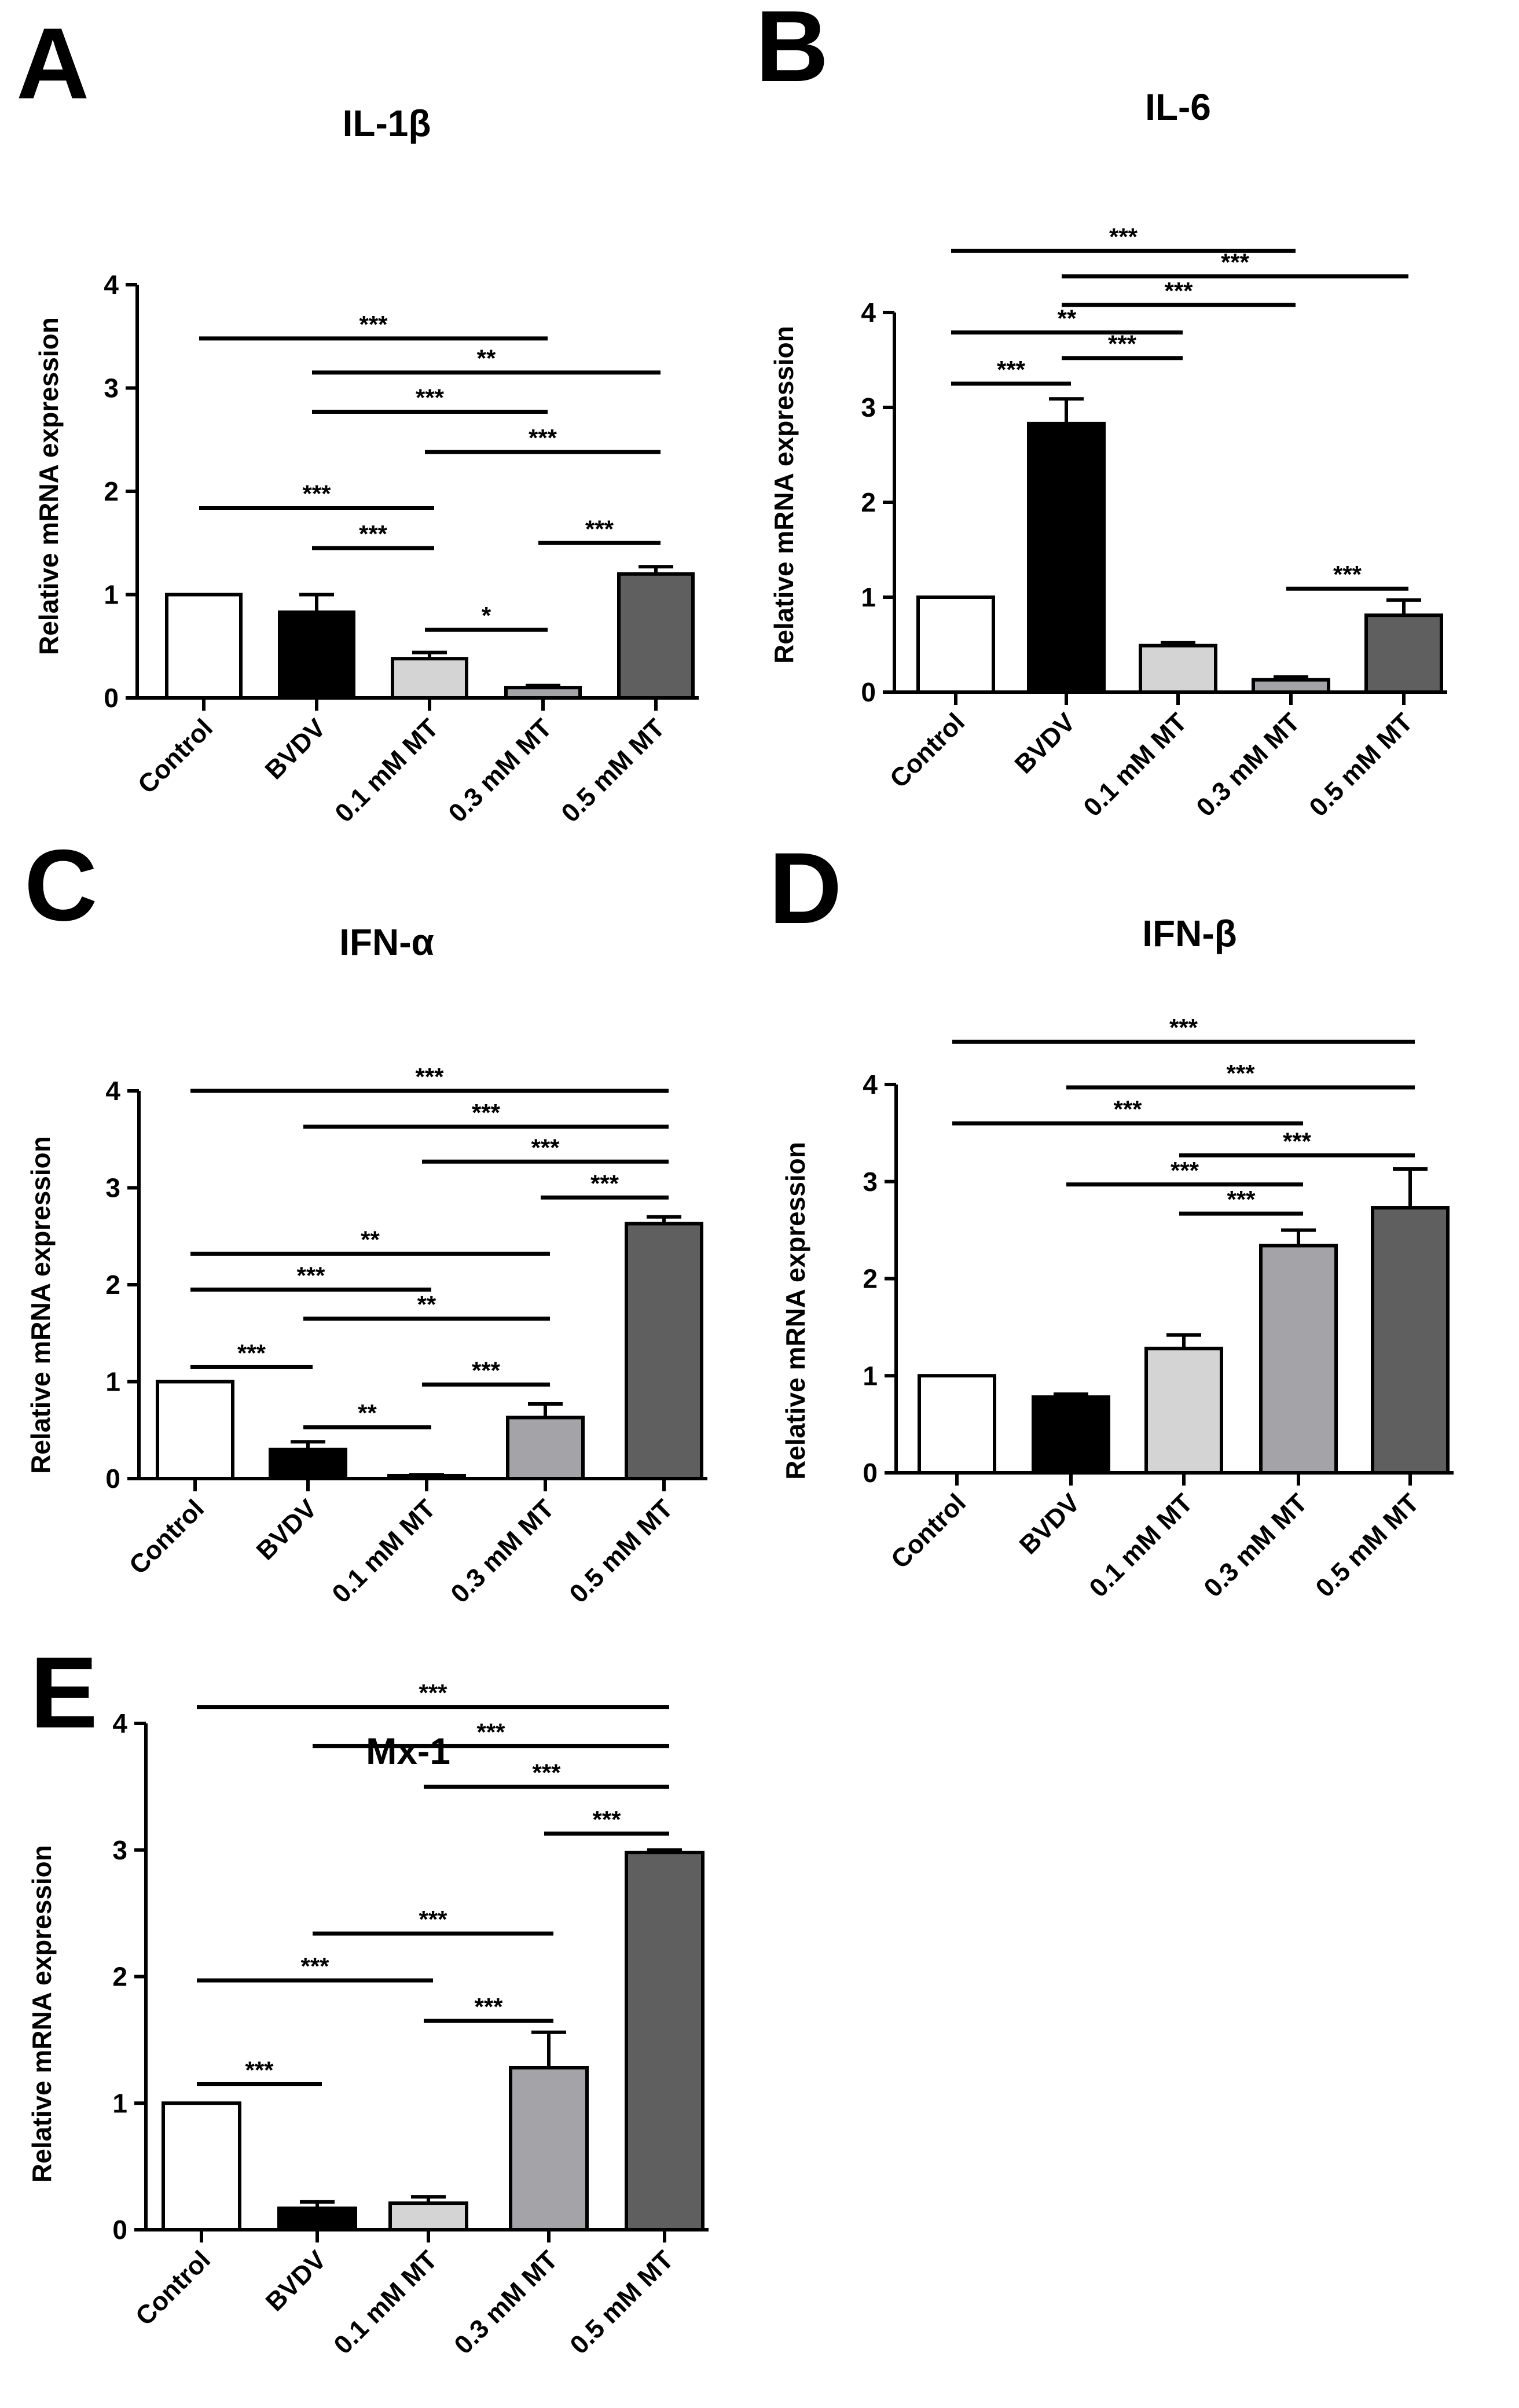 This screenshot has width=1519, height=2408. I want to click on chart-title: IL-6, so click(1178, 107).